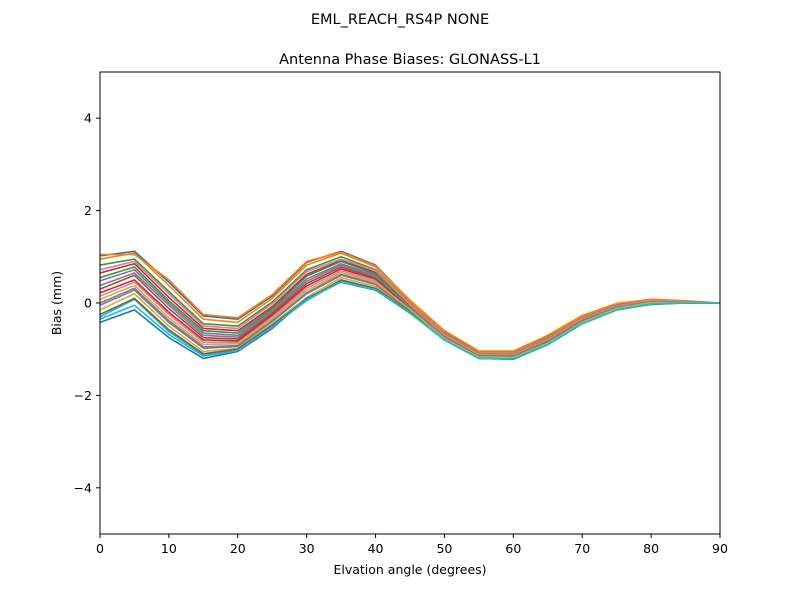 This screenshot has width=800, height=604. Describe the element at coordinates (400, 20) in the screenshot. I see `figure-suptitle: EML_REACH_RS4P NONE` at that location.